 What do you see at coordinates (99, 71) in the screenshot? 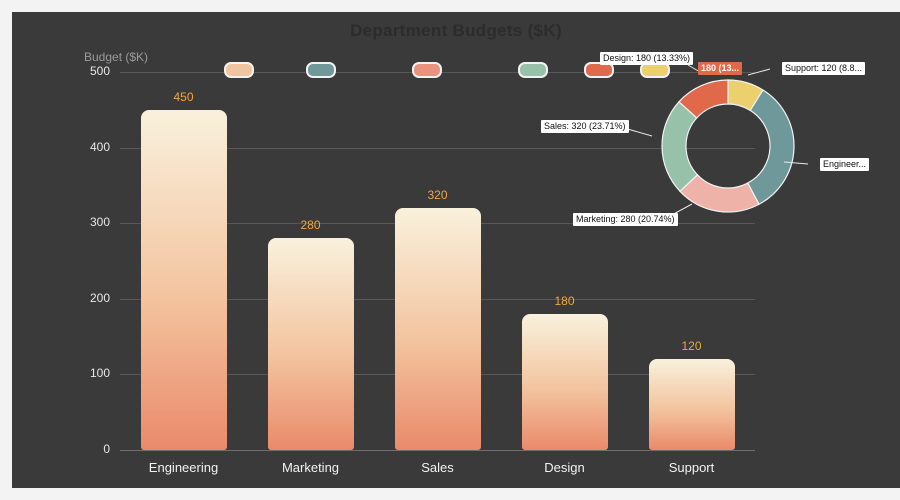
I see `y-tick-label: 500` at bounding box center [99, 71].